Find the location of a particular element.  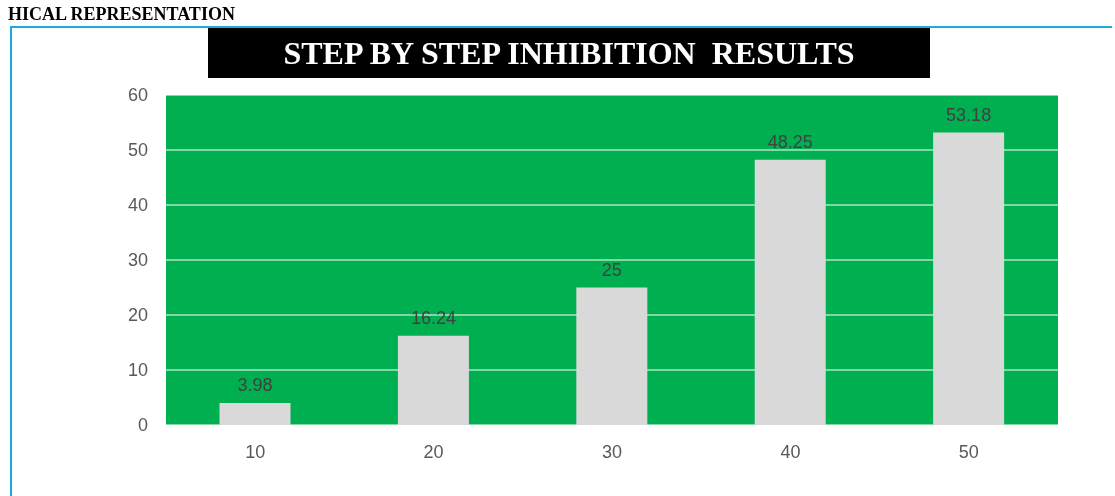

x-tick-label: 20 is located at coordinates (433, 451).